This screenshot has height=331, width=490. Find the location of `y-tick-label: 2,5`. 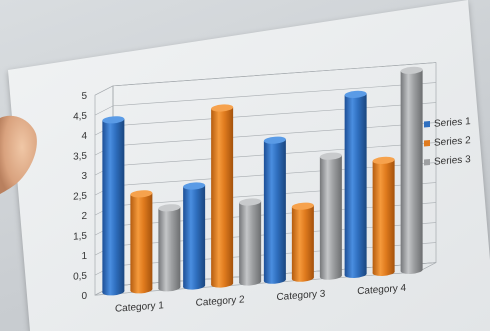

y-tick-label: 2,5 is located at coordinates (80, 197).